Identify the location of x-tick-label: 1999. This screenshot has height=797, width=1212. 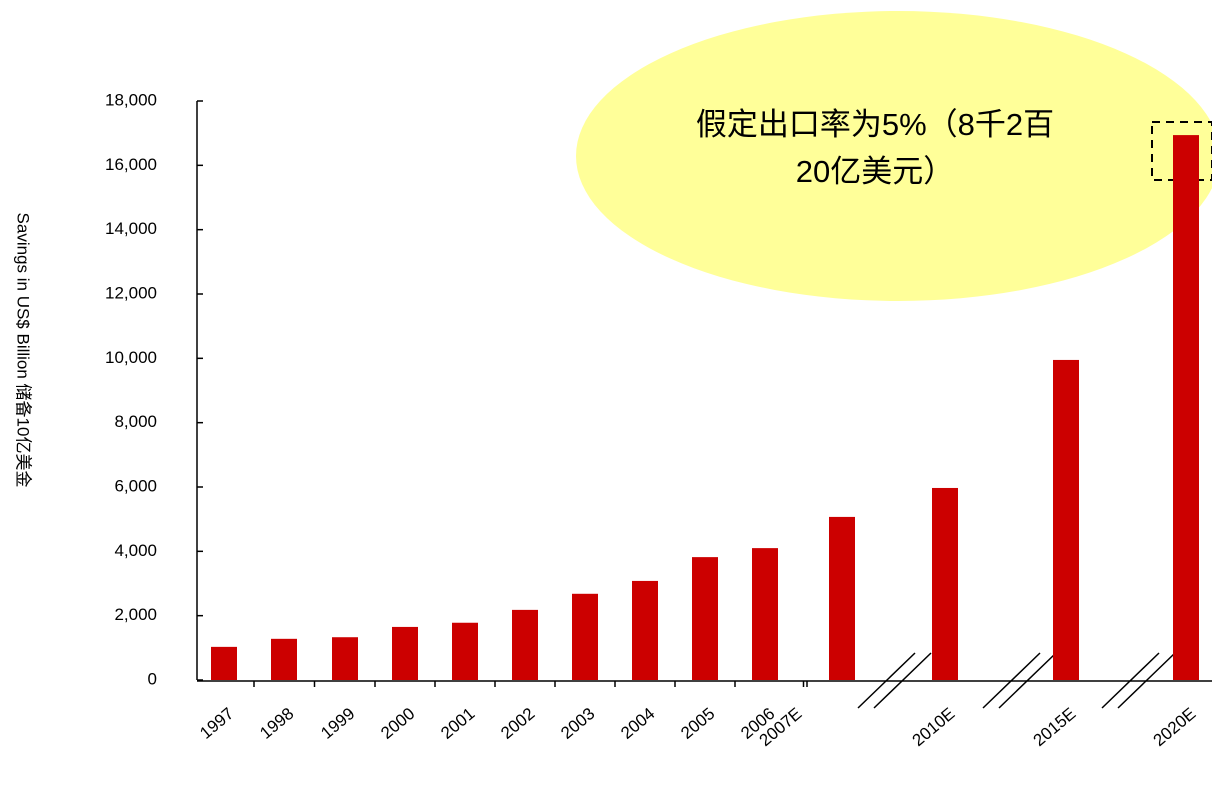
(337, 723).